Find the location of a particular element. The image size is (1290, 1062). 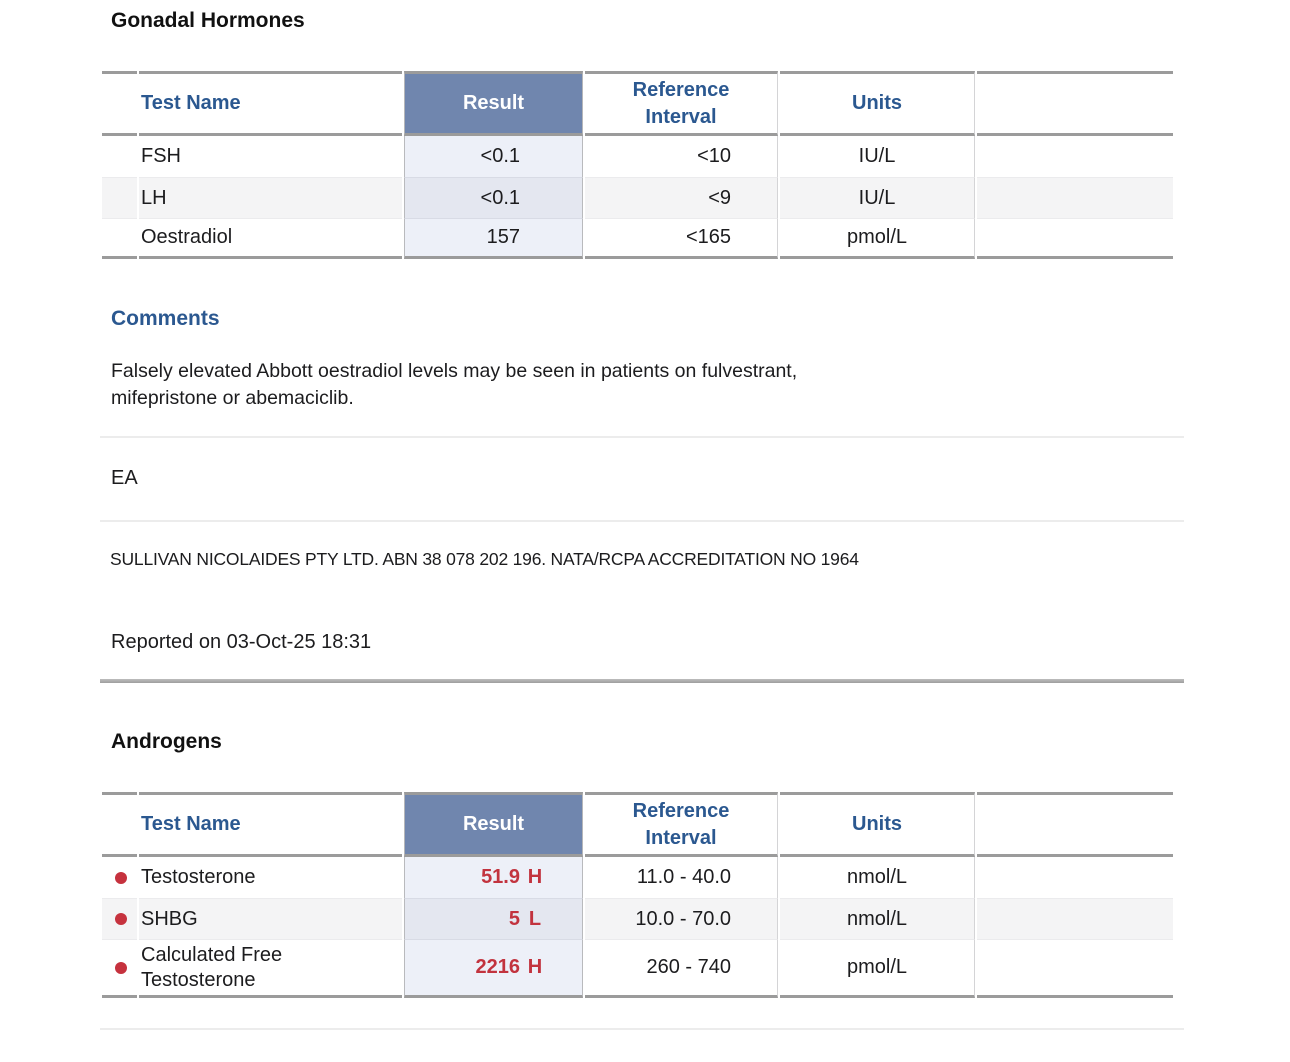

test-name-cell: SHBG is located at coordinates (270, 918).